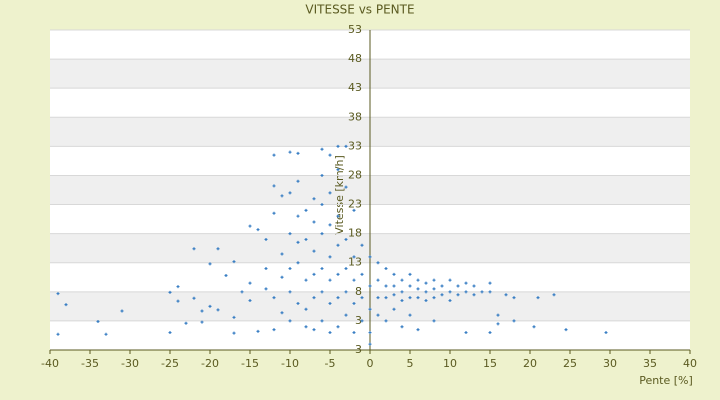 The height and width of the screenshot is (400, 720). I want to click on x-axis-title: Pente [%], so click(666, 380).